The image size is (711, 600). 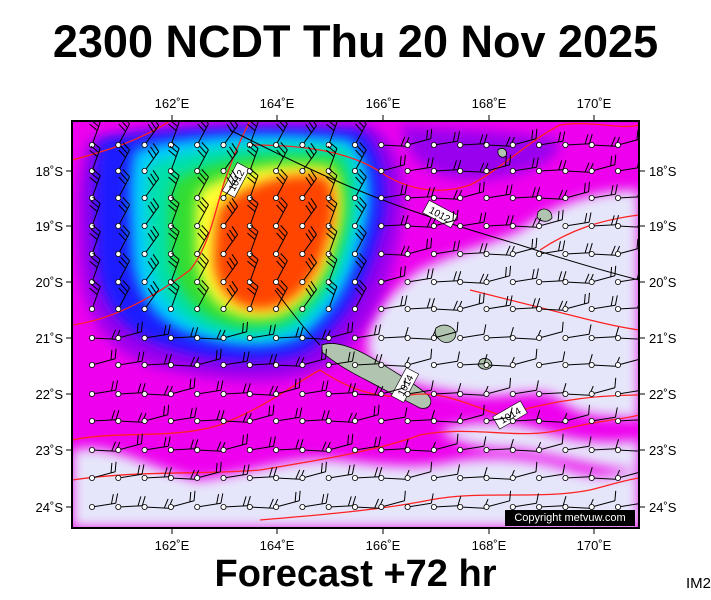 What do you see at coordinates (50, 450) in the screenshot?
I see `lat-tick-label: 23˚S` at bounding box center [50, 450].